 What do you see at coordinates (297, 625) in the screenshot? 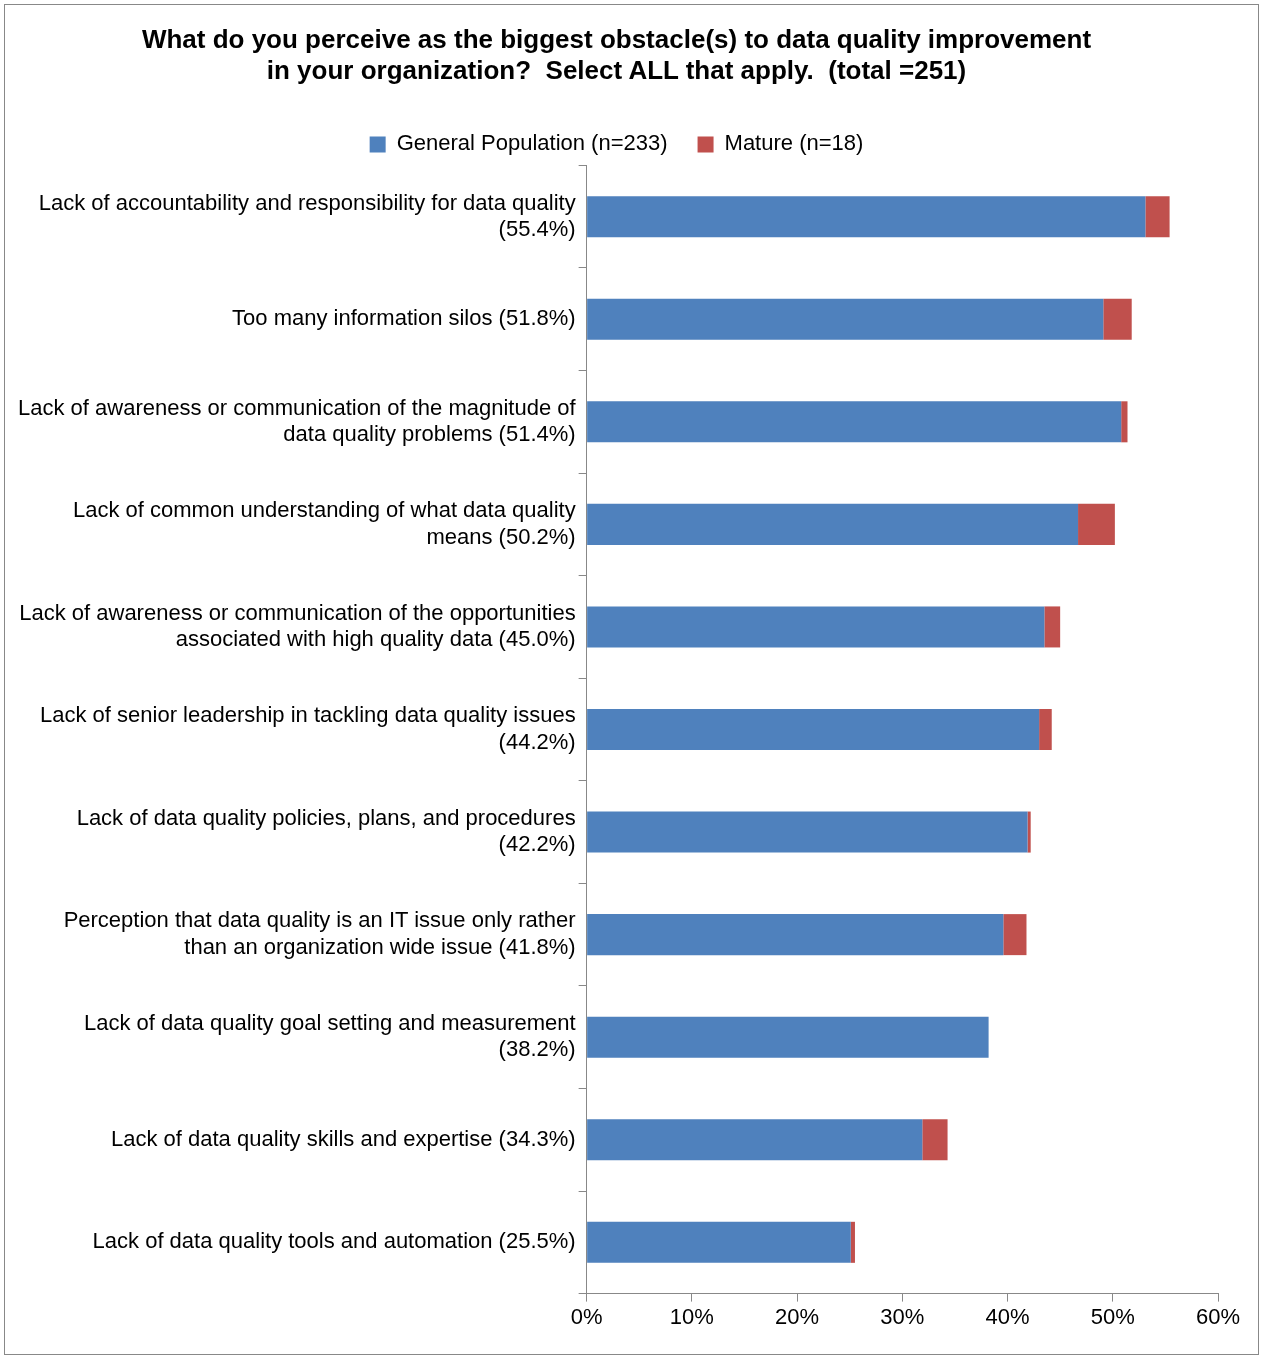
I see `y-tick-label: Lack of awareness or communication of the opportunities associated with high quality data (45.0%)` at bounding box center [297, 625].